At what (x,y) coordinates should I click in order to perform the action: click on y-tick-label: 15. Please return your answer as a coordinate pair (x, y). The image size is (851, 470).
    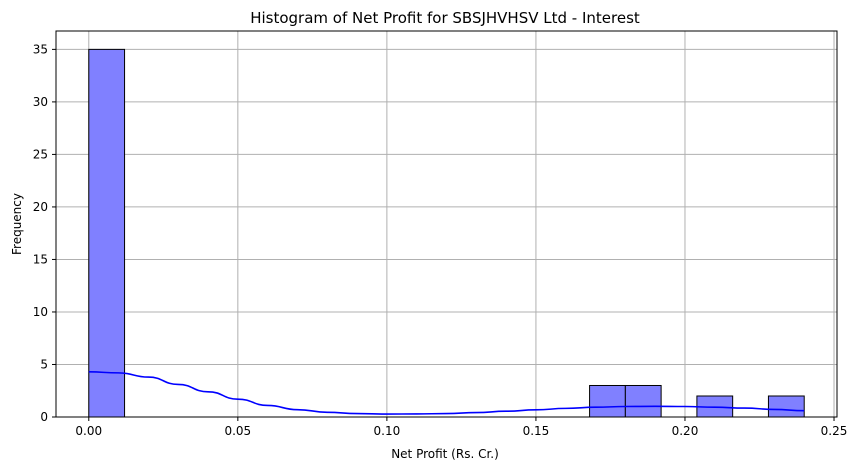
    Looking at the image, I should click on (40, 259).